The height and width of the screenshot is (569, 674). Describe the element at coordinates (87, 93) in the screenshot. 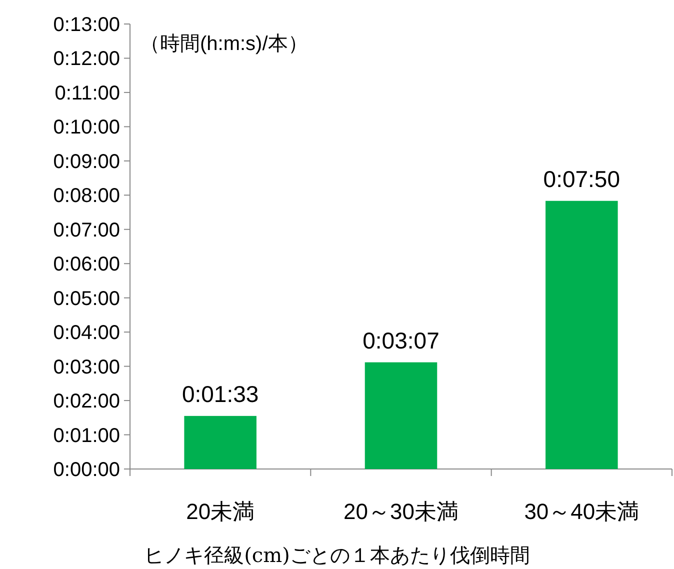

I see `y-tick-label: 0:11:00` at that location.